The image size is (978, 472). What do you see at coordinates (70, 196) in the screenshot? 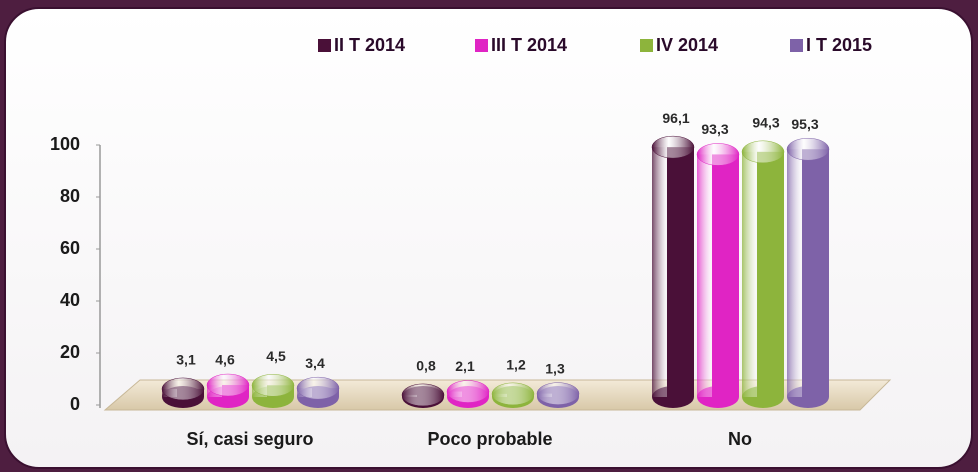
I see `y-tick-label: 80` at bounding box center [70, 196].